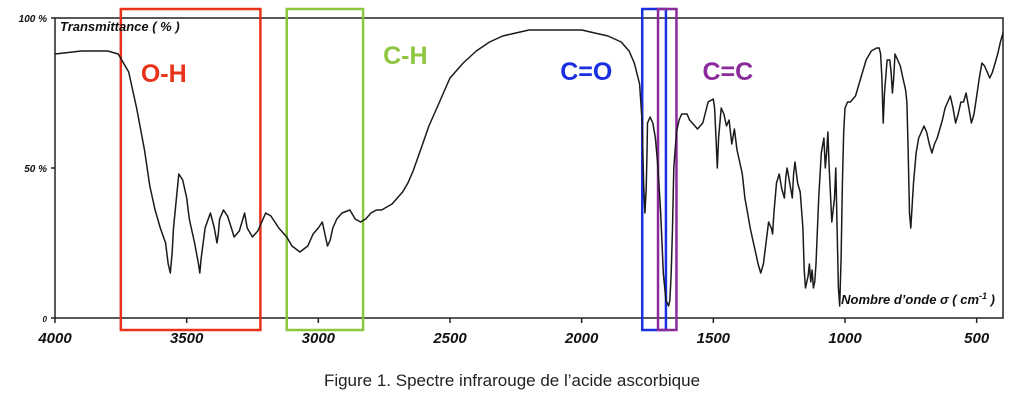 The width and height of the screenshot is (1024, 408). Describe the element at coordinates (727, 72) in the screenshot. I see `band-label-c-c: C=C` at that location.